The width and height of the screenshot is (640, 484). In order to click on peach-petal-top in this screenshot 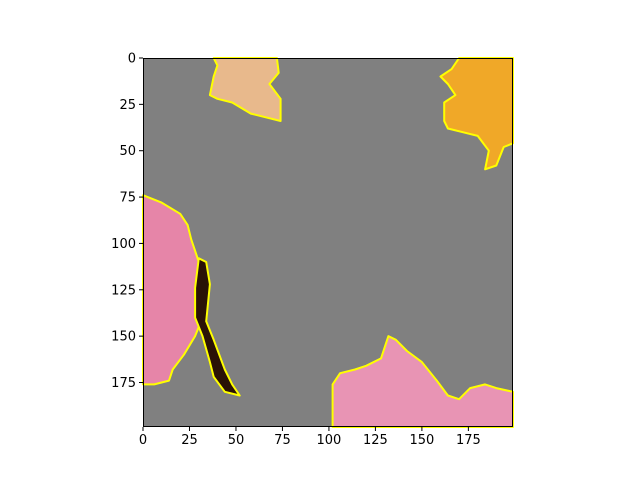, I will do `click(245, 89)`.